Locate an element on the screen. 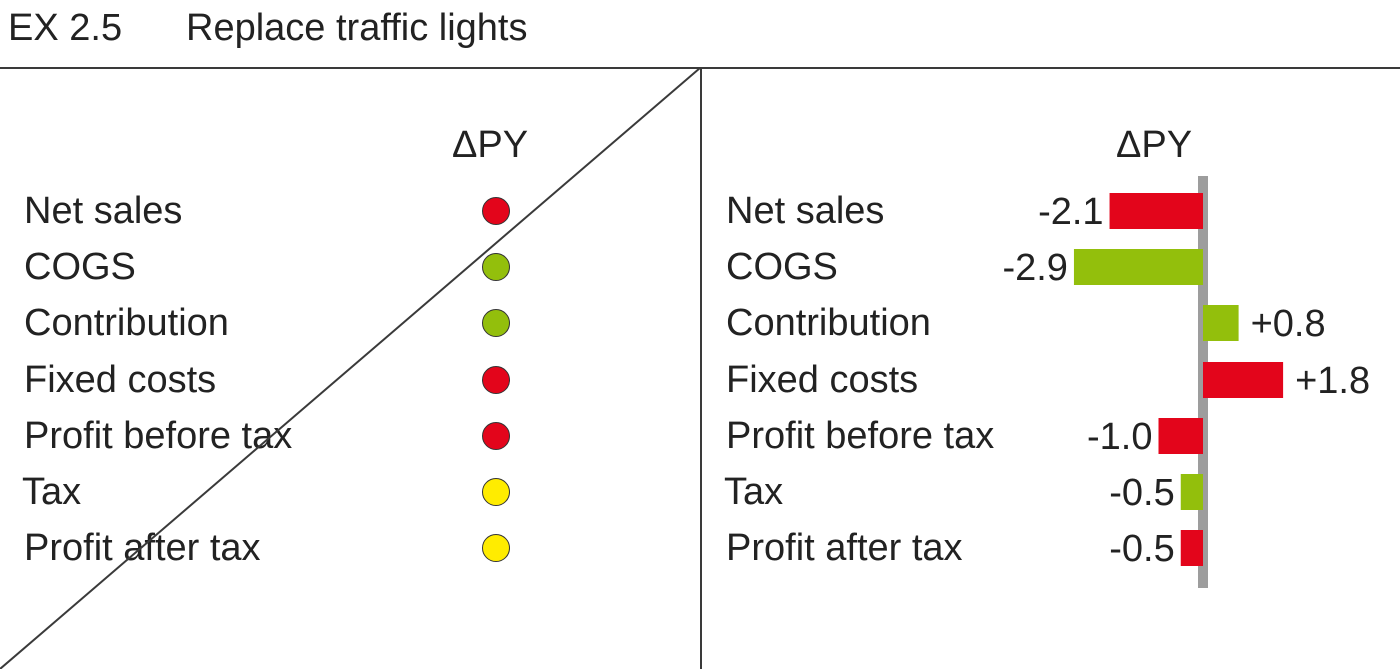 The width and height of the screenshot is (1400, 669). data-label: -1.0 is located at coordinates (1119, 437).